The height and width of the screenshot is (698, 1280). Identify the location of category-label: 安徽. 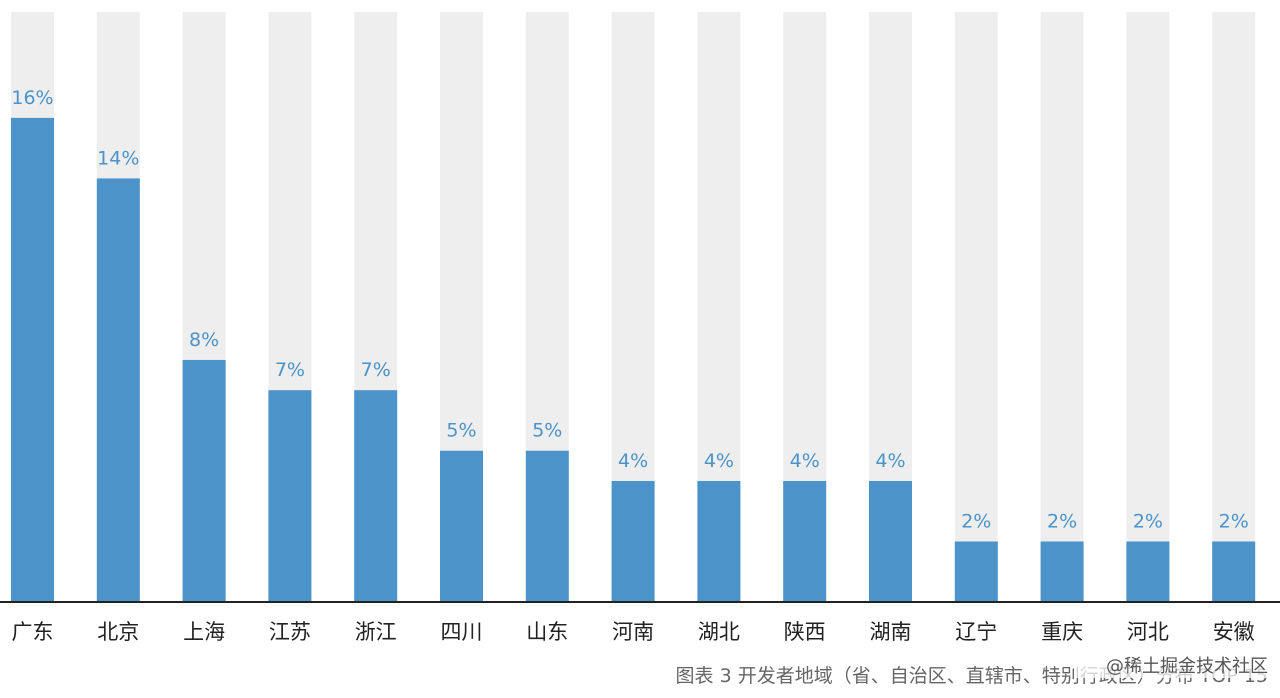
(1234, 632).